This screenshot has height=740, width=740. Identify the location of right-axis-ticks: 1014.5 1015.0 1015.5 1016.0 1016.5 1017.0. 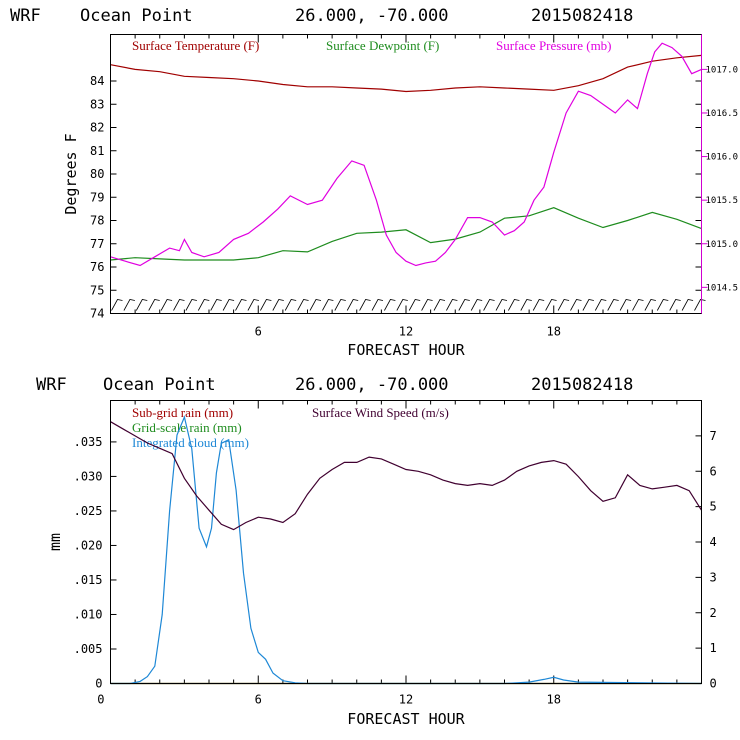
(720, 179).